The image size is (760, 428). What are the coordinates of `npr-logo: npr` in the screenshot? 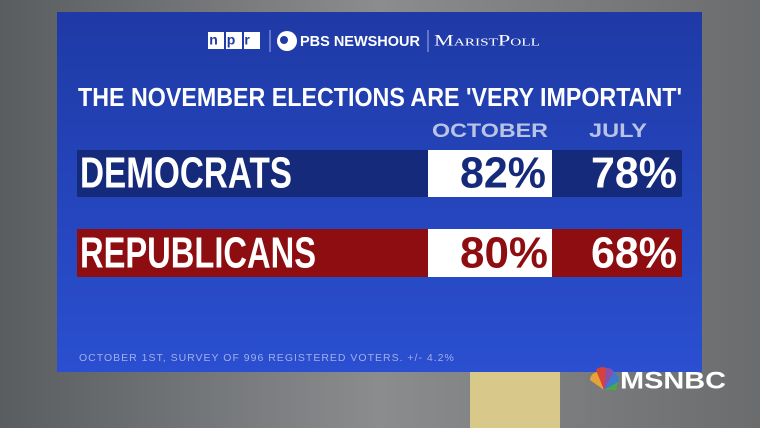 It's located at (234, 40).